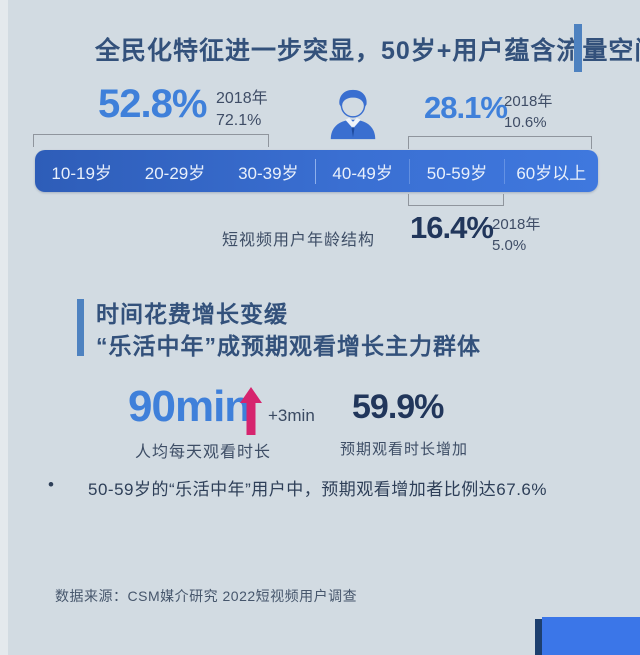  Describe the element at coordinates (528, 112) in the screenshot. I see `stat-senior-reference: 2018年 10.6%` at that location.